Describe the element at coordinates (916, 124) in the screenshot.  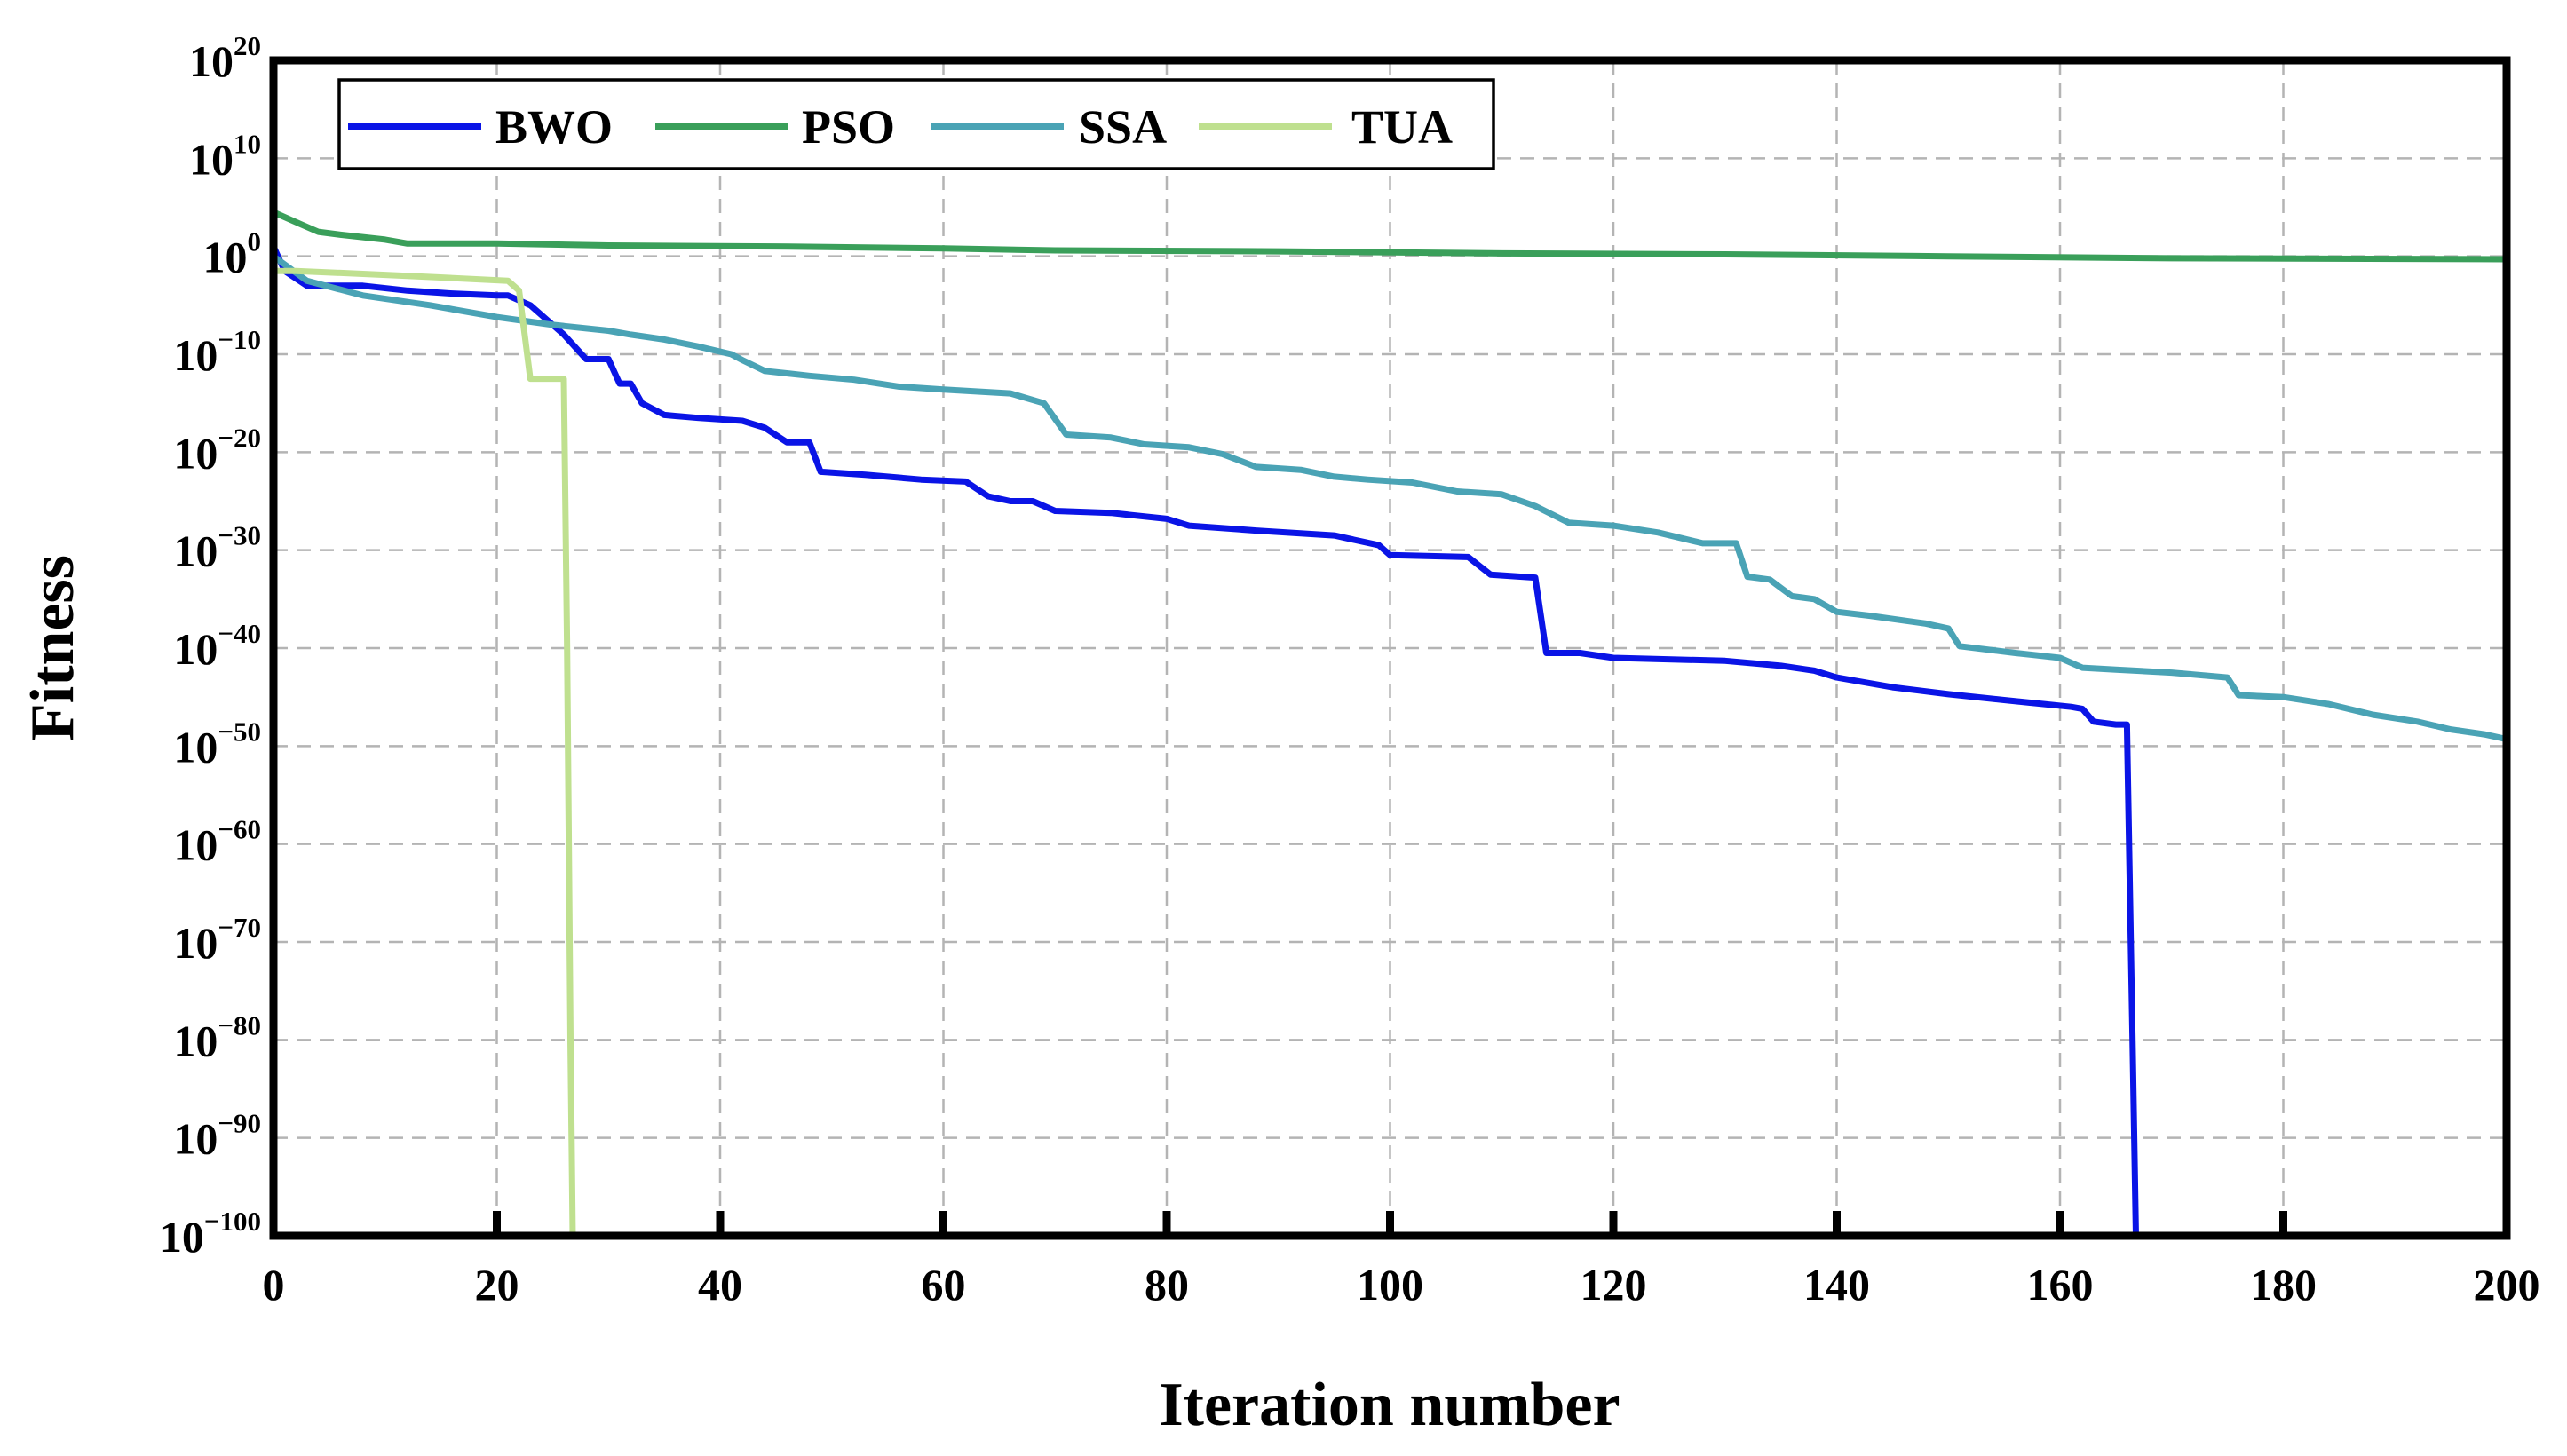
I see `legend: BWO PSO SSA TUA` at that location.